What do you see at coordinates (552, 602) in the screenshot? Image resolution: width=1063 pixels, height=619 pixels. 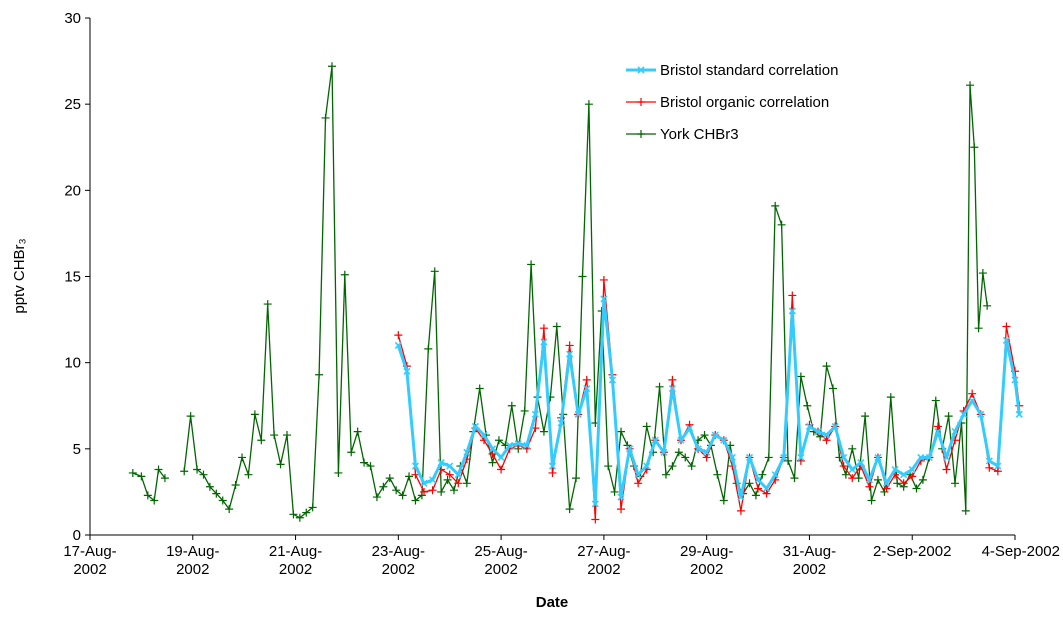 I see `x-axis-title: Date` at bounding box center [552, 602].